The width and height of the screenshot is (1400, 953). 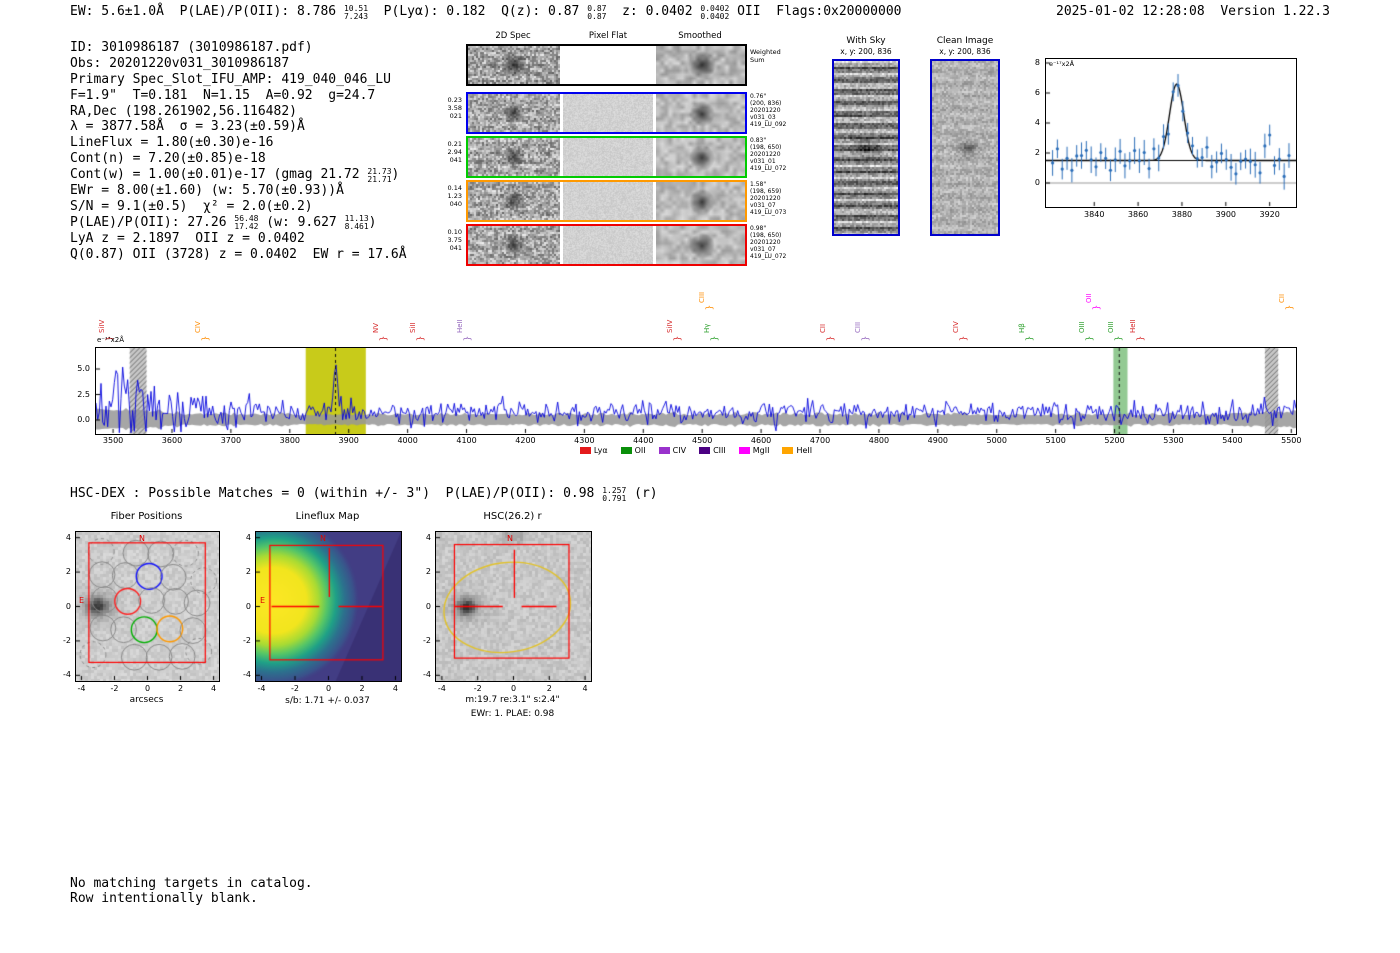 I want to click on fiber-north-label: N, so click(x=142, y=538).